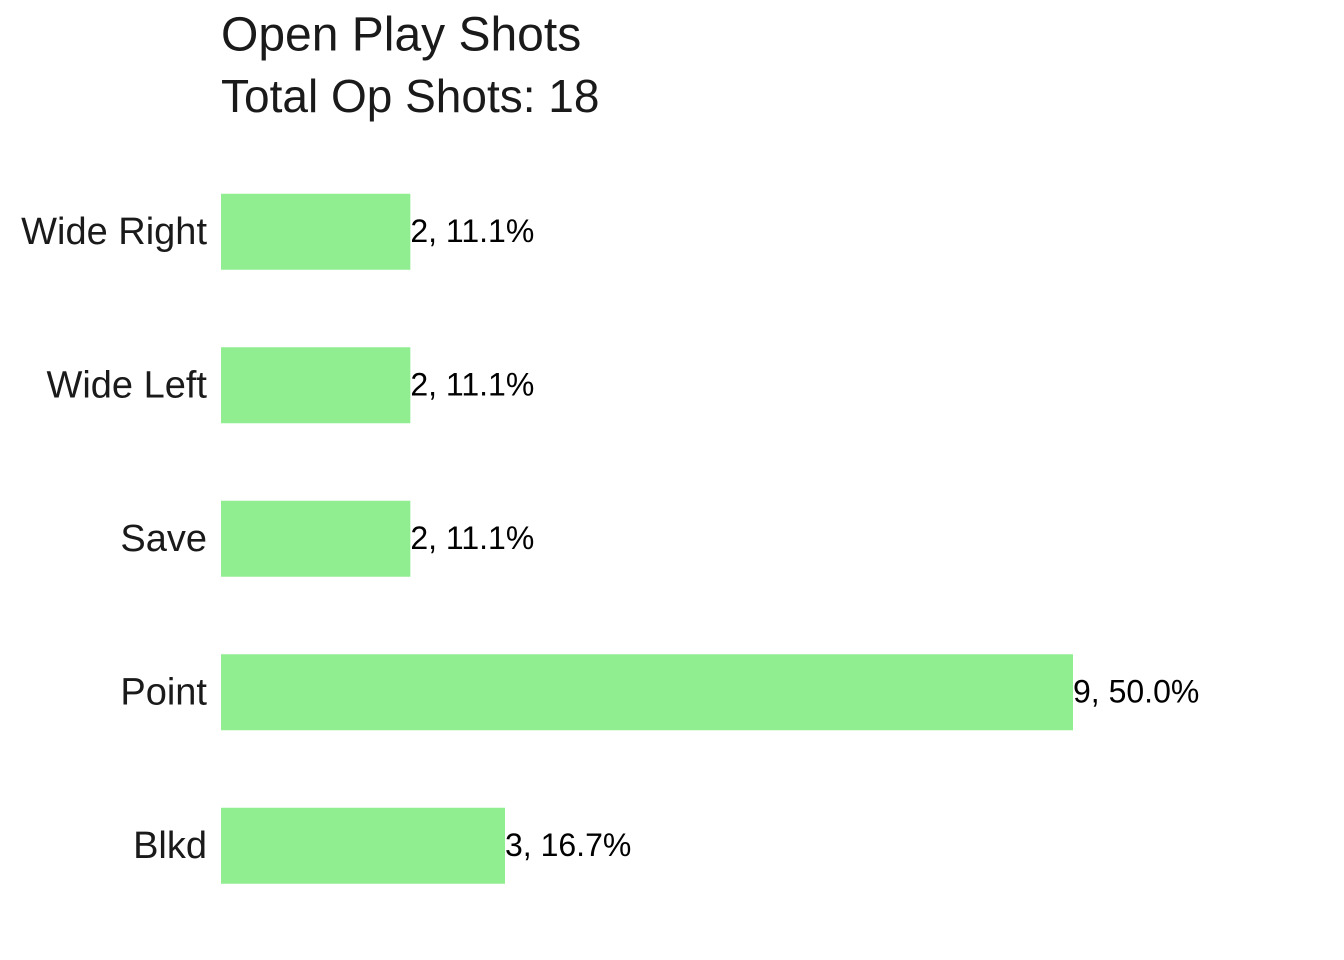  What do you see at coordinates (126, 385) in the screenshot?
I see `y-tick-label: Wide Left` at bounding box center [126, 385].